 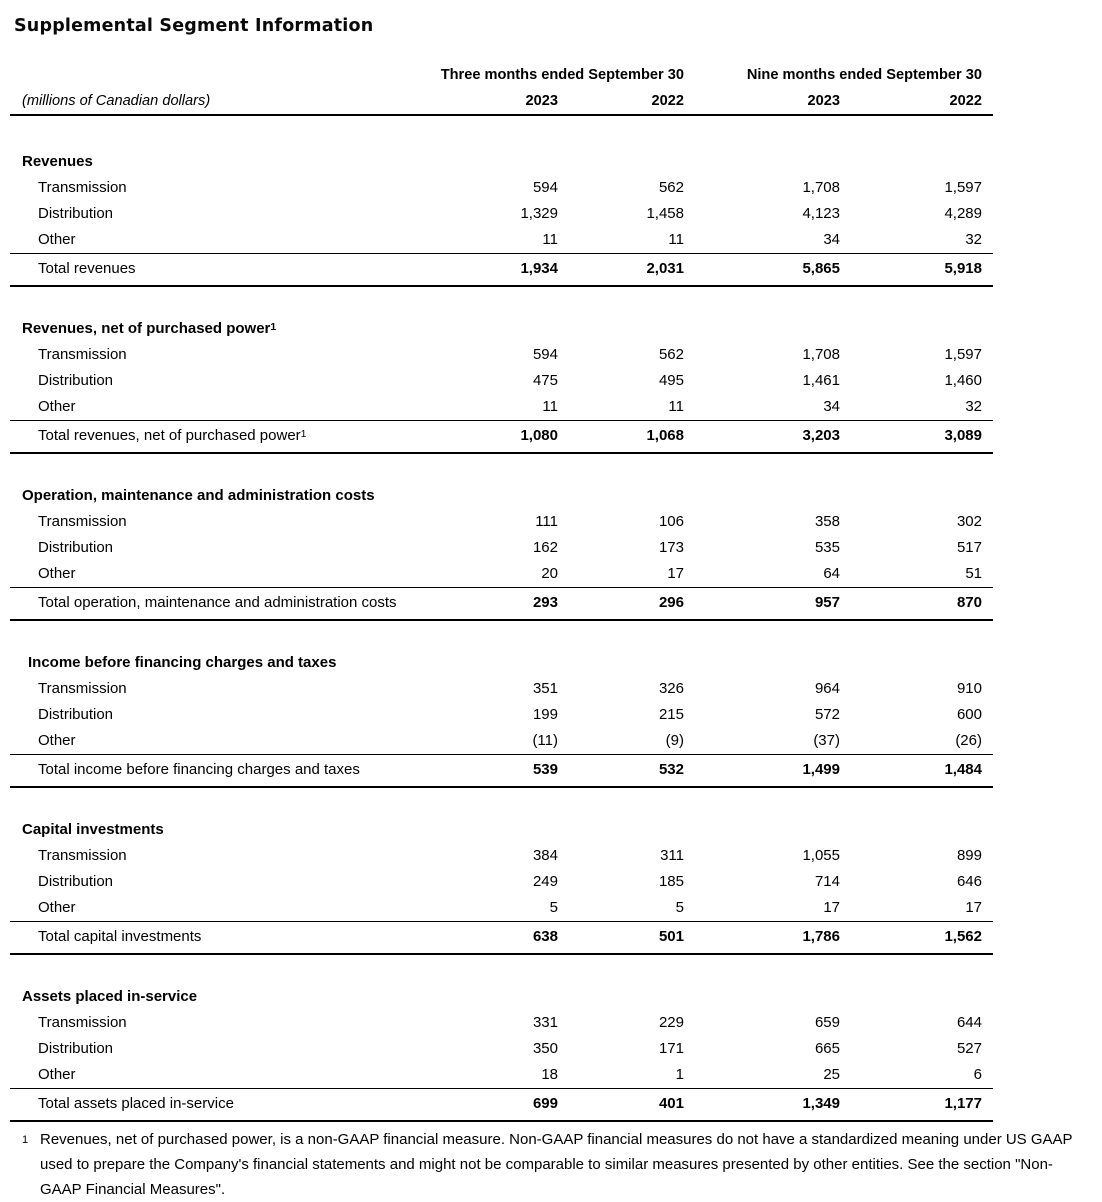 What do you see at coordinates (25, 1140) in the screenshot?
I see `footnote-marker: 1` at bounding box center [25, 1140].